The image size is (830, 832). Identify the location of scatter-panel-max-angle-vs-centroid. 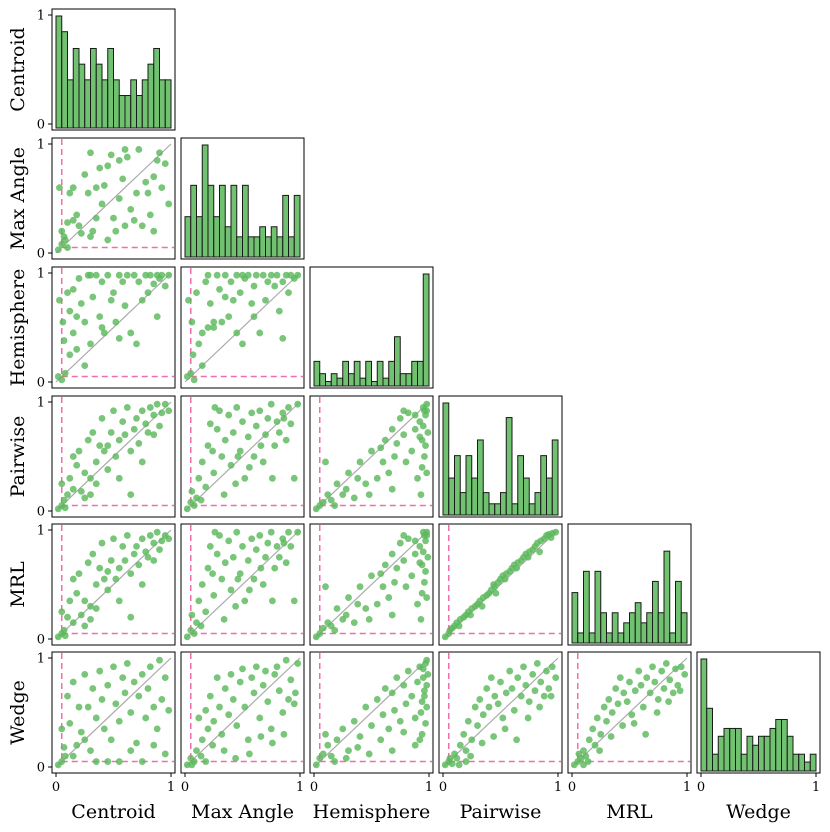
(113, 198).